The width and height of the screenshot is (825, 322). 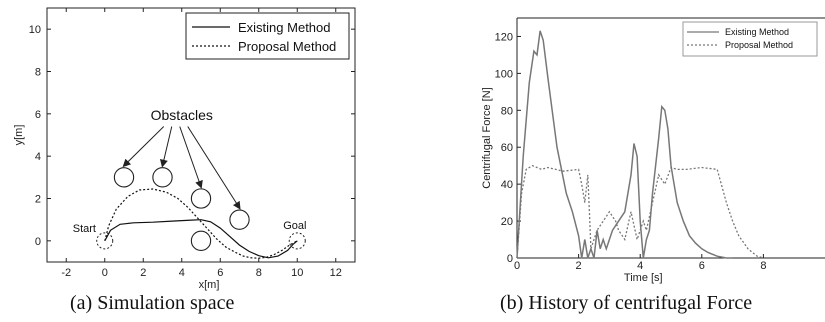 What do you see at coordinates (105, 273) in the screenshot?
I see `chart-a-xtick-label: 0` at bounding box center [105, 273].